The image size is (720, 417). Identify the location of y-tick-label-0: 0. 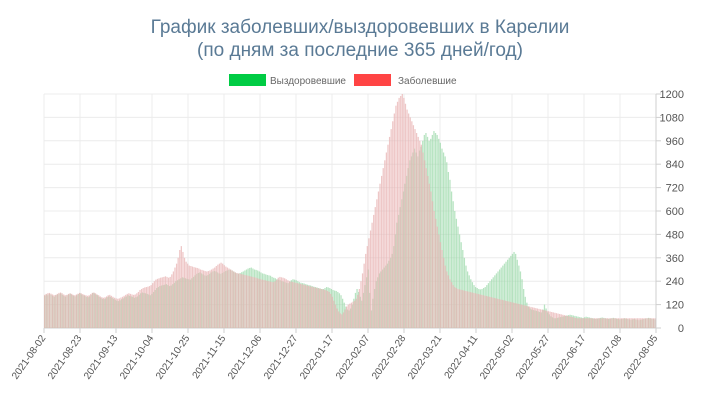
(681, 329).